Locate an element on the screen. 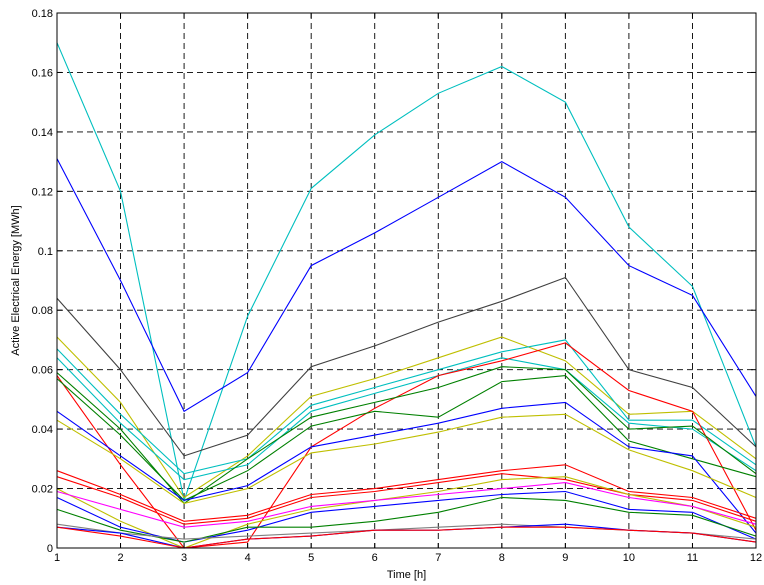  x-tick-label: 6 is located at coordinates (375, 558).